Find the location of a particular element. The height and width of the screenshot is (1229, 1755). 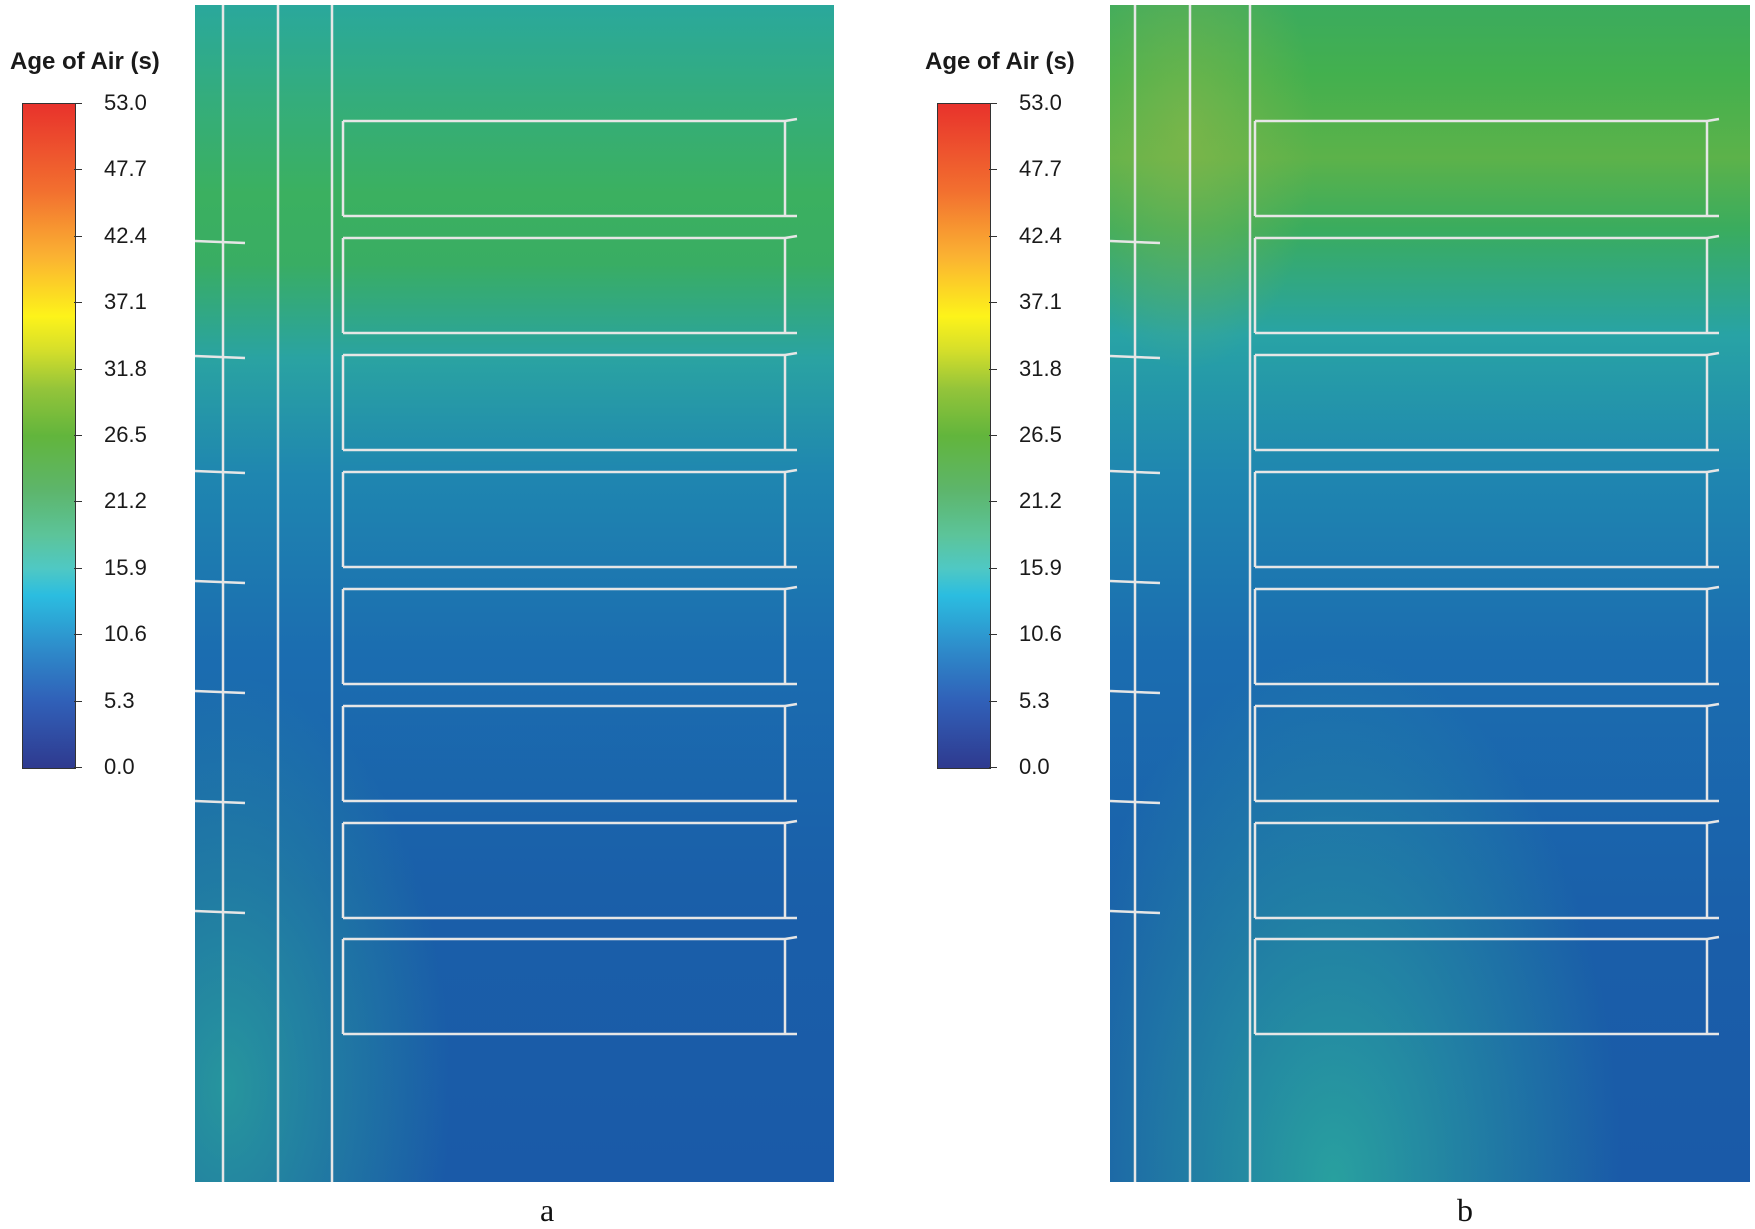

panel-caption-b: b is located at coordinates (1465, 1210).